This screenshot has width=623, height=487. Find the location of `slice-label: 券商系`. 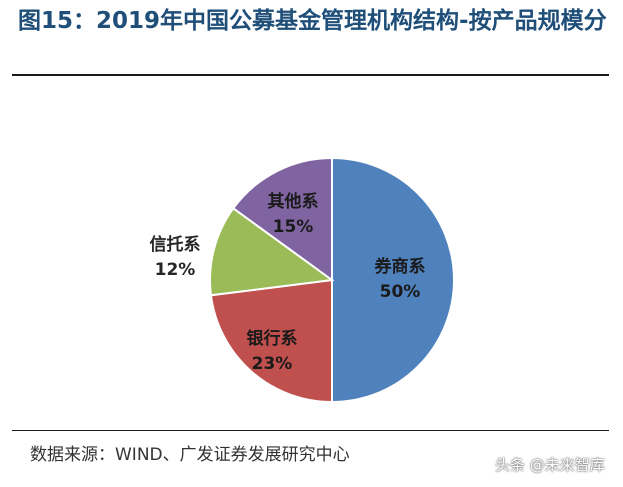

slice-label: 券商系 is located at coordinates (400, 266).